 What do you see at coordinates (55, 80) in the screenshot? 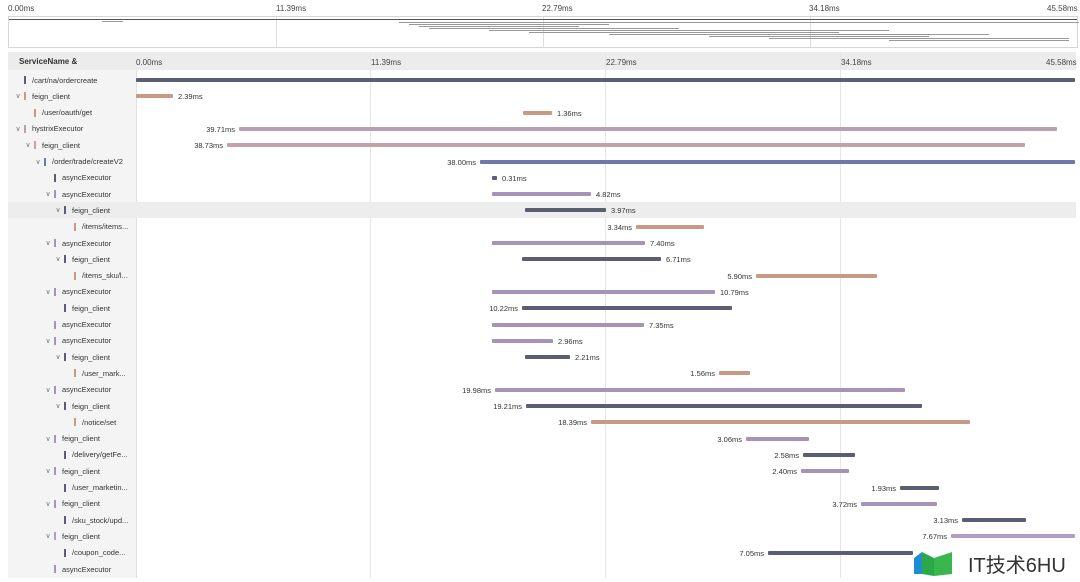
I see `span-name-cell: /cart/na/ordercreate` at bounding box center [55, 80].